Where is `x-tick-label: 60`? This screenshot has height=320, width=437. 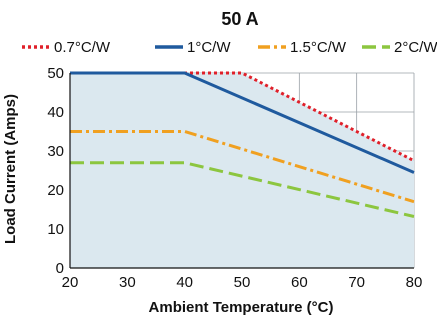 x-tick-label: 60 is located at coordinates (299, 282).